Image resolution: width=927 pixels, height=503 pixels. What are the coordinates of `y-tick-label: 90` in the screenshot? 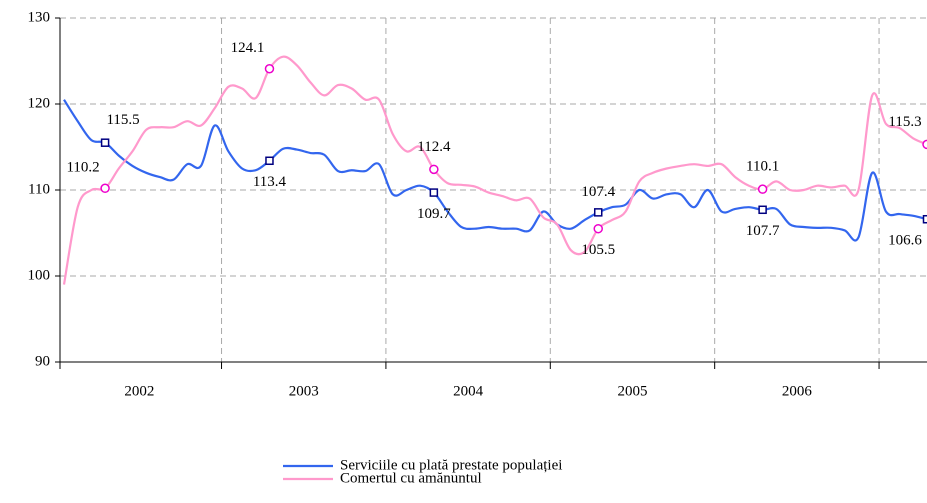 It's located at (42, 361).